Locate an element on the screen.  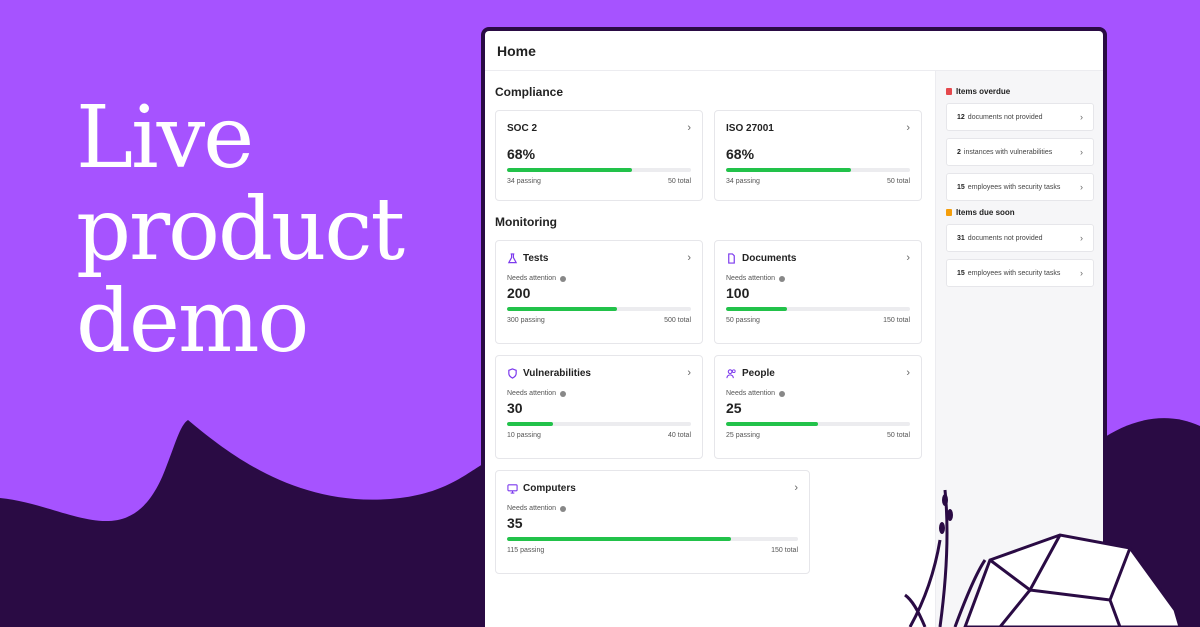
overdue-item: 12 documents not provided › is located at coordinates (1020, 117).